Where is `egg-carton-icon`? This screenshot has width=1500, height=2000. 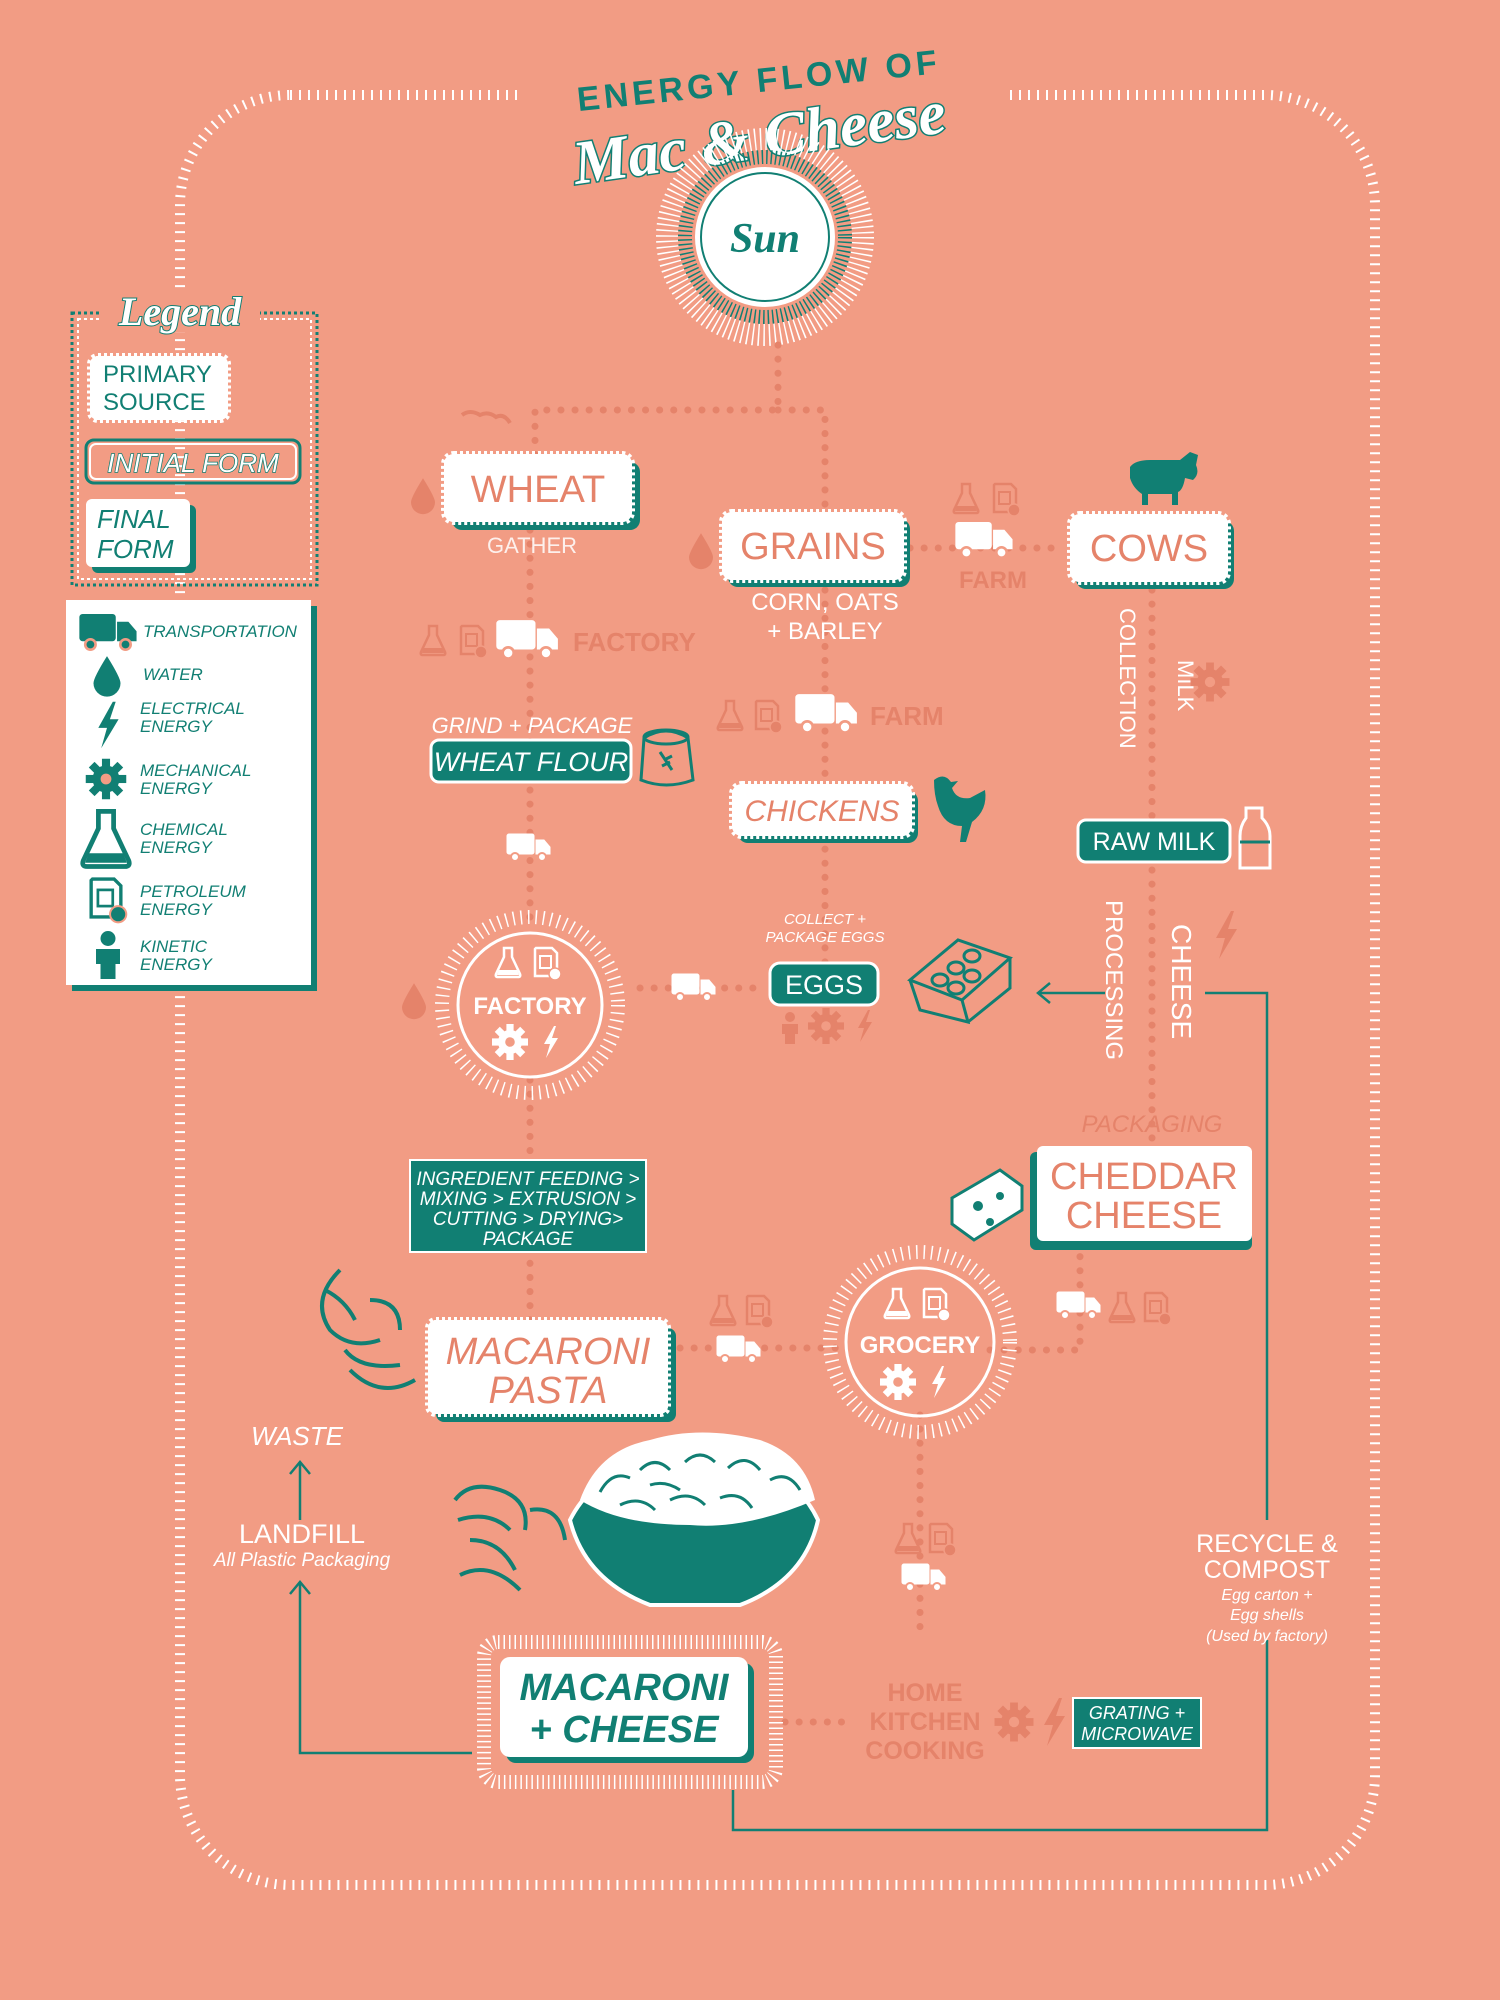
egg-carton-icon is located at coordinates (960, 981).